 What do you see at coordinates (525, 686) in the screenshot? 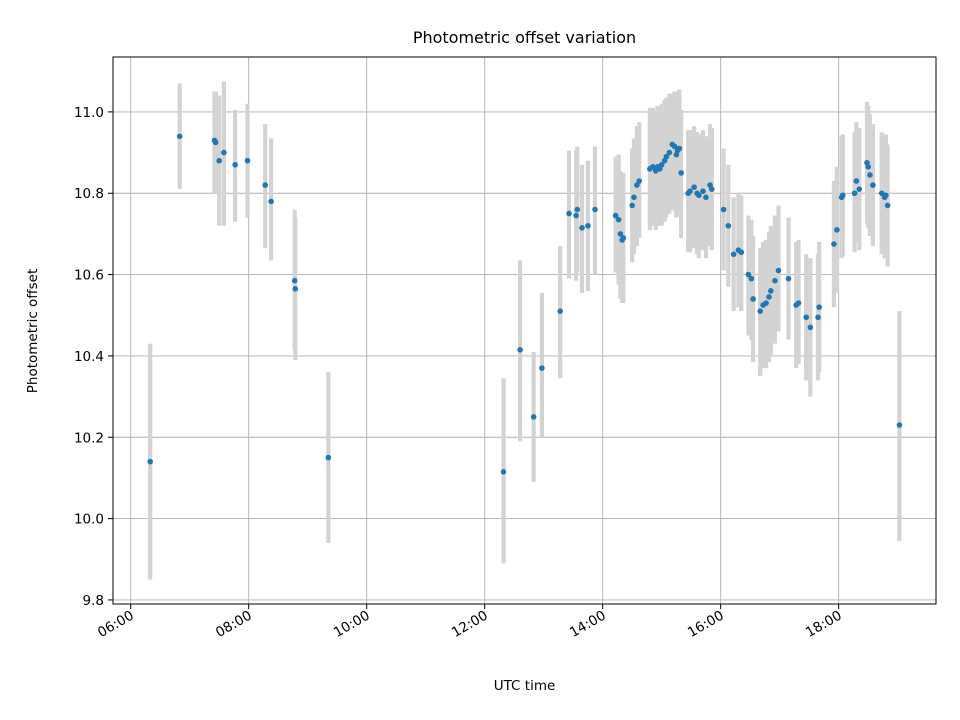
I see `x-axis-label: UTC time` at bounding box center [525, 686].